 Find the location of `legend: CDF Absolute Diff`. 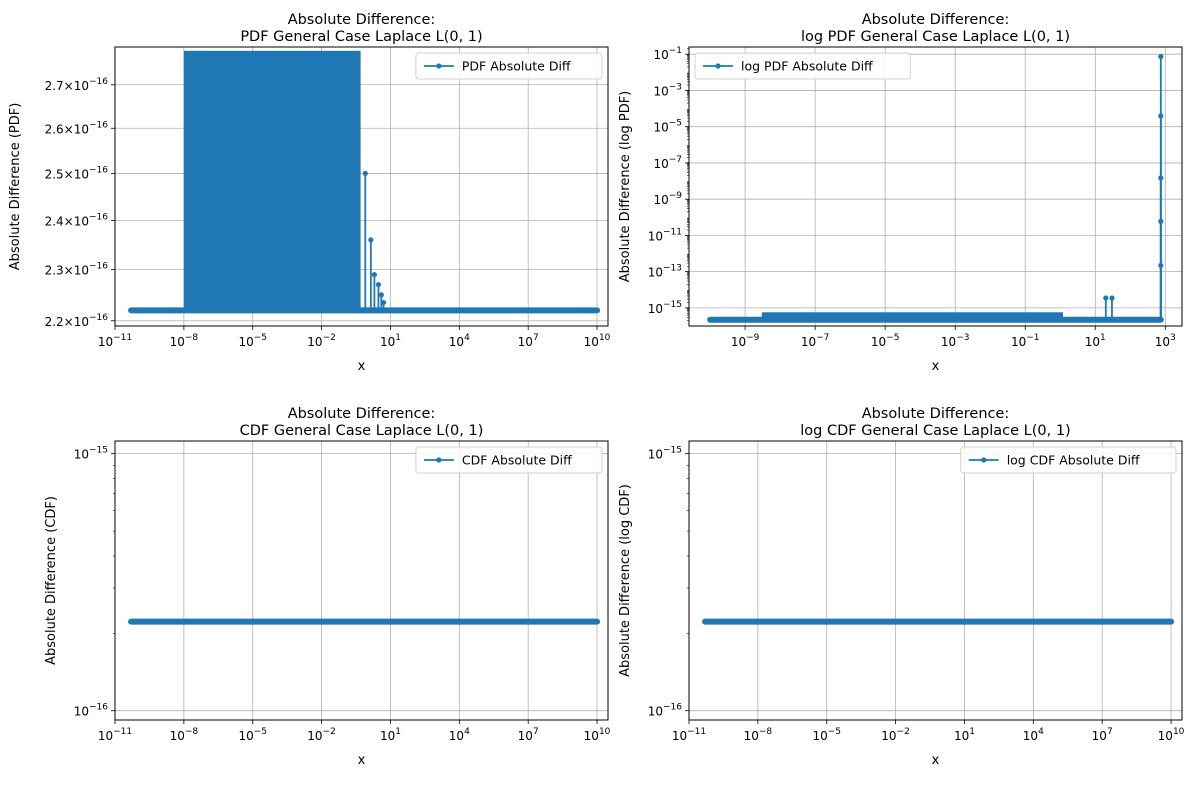

legend: CDF Absolute Diff is located at coordinates (509, 460).